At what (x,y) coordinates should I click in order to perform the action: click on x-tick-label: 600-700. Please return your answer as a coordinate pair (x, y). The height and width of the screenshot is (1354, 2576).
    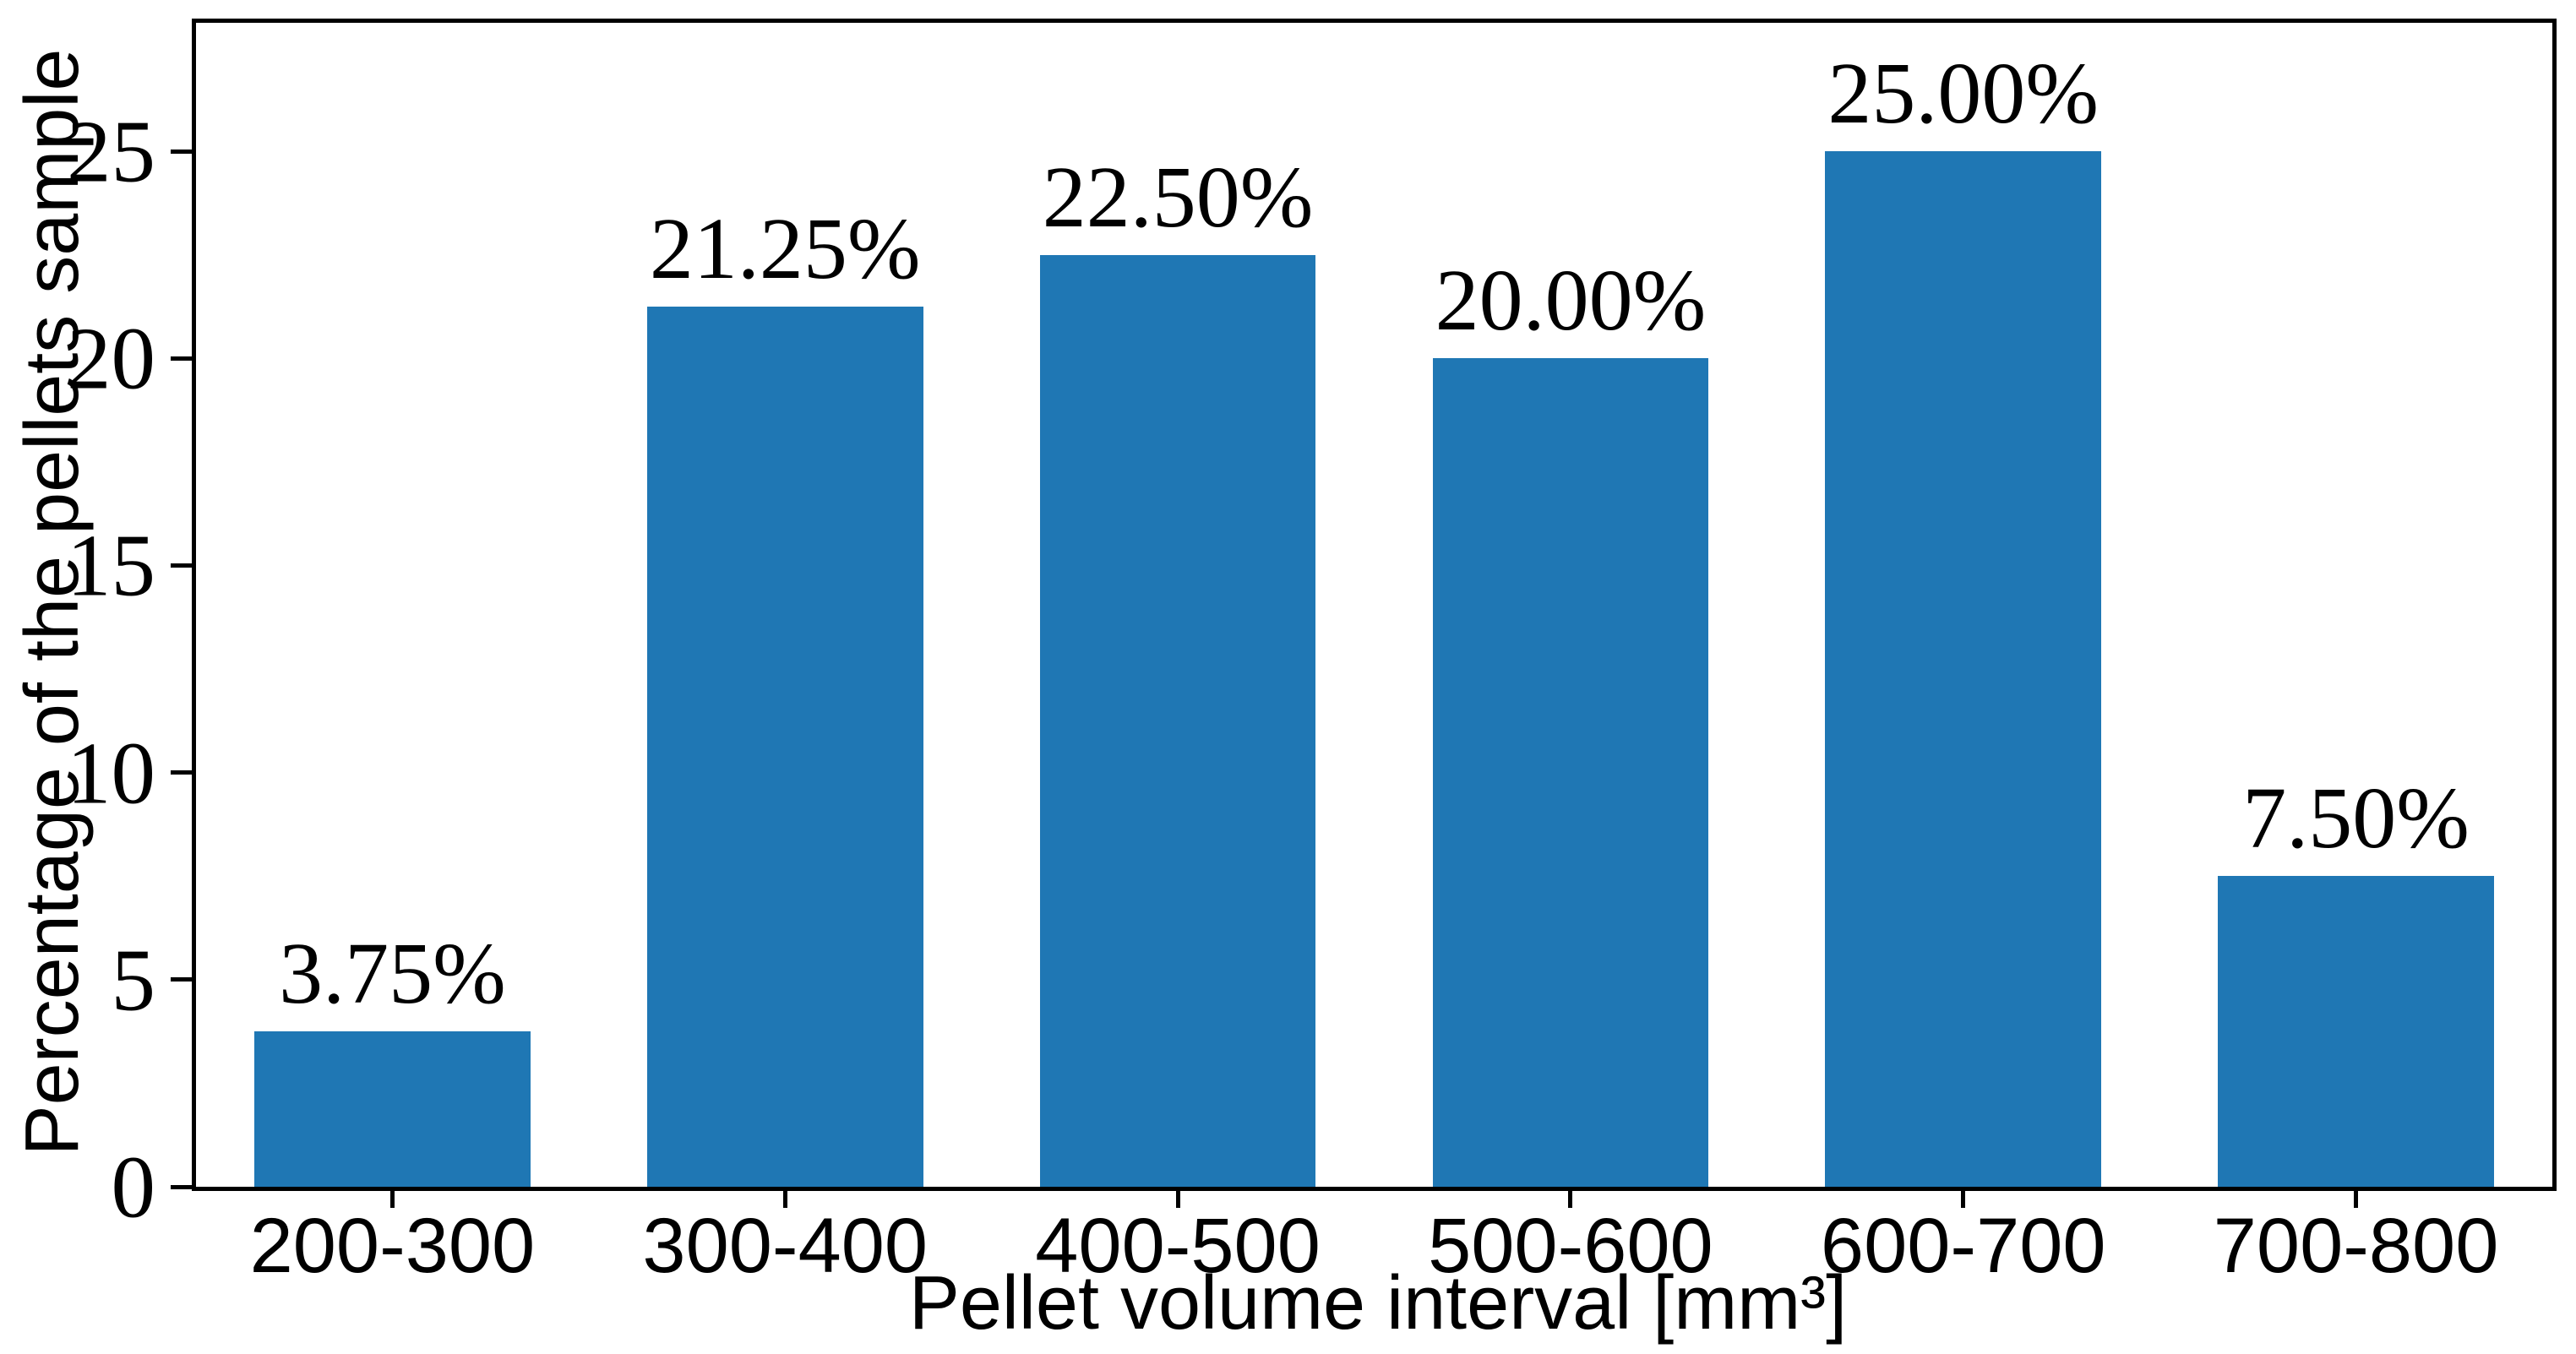
    Looking at the image, I should click on (1963, 1246).